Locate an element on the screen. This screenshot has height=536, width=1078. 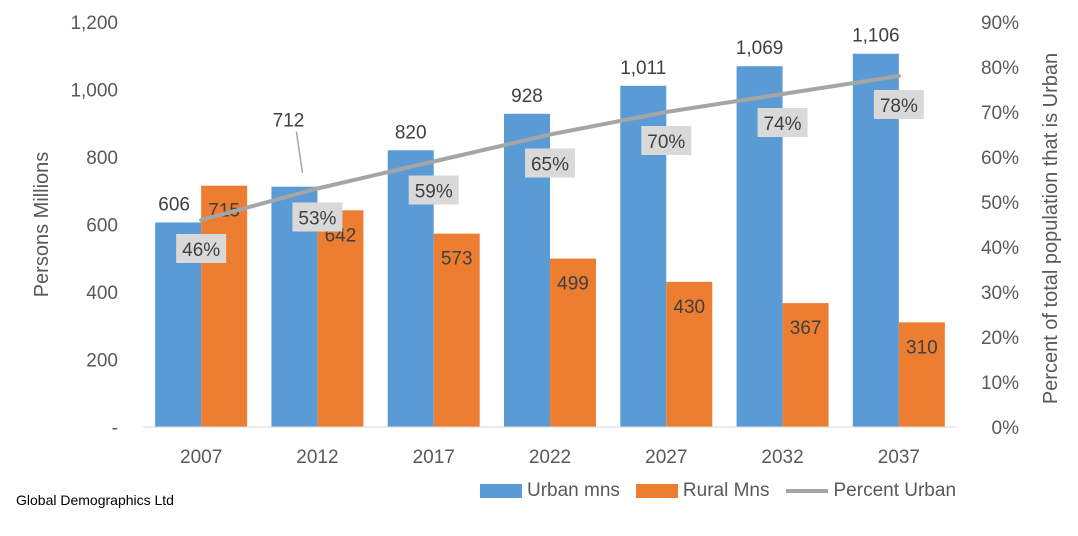
y-tick-label: 600 is located at coordinates (102, 226).